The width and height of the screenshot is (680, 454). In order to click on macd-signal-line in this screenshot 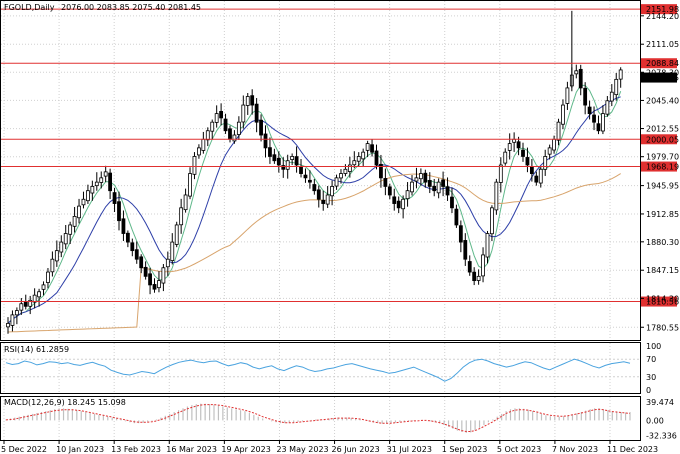, I will do `click(318, 418)`.